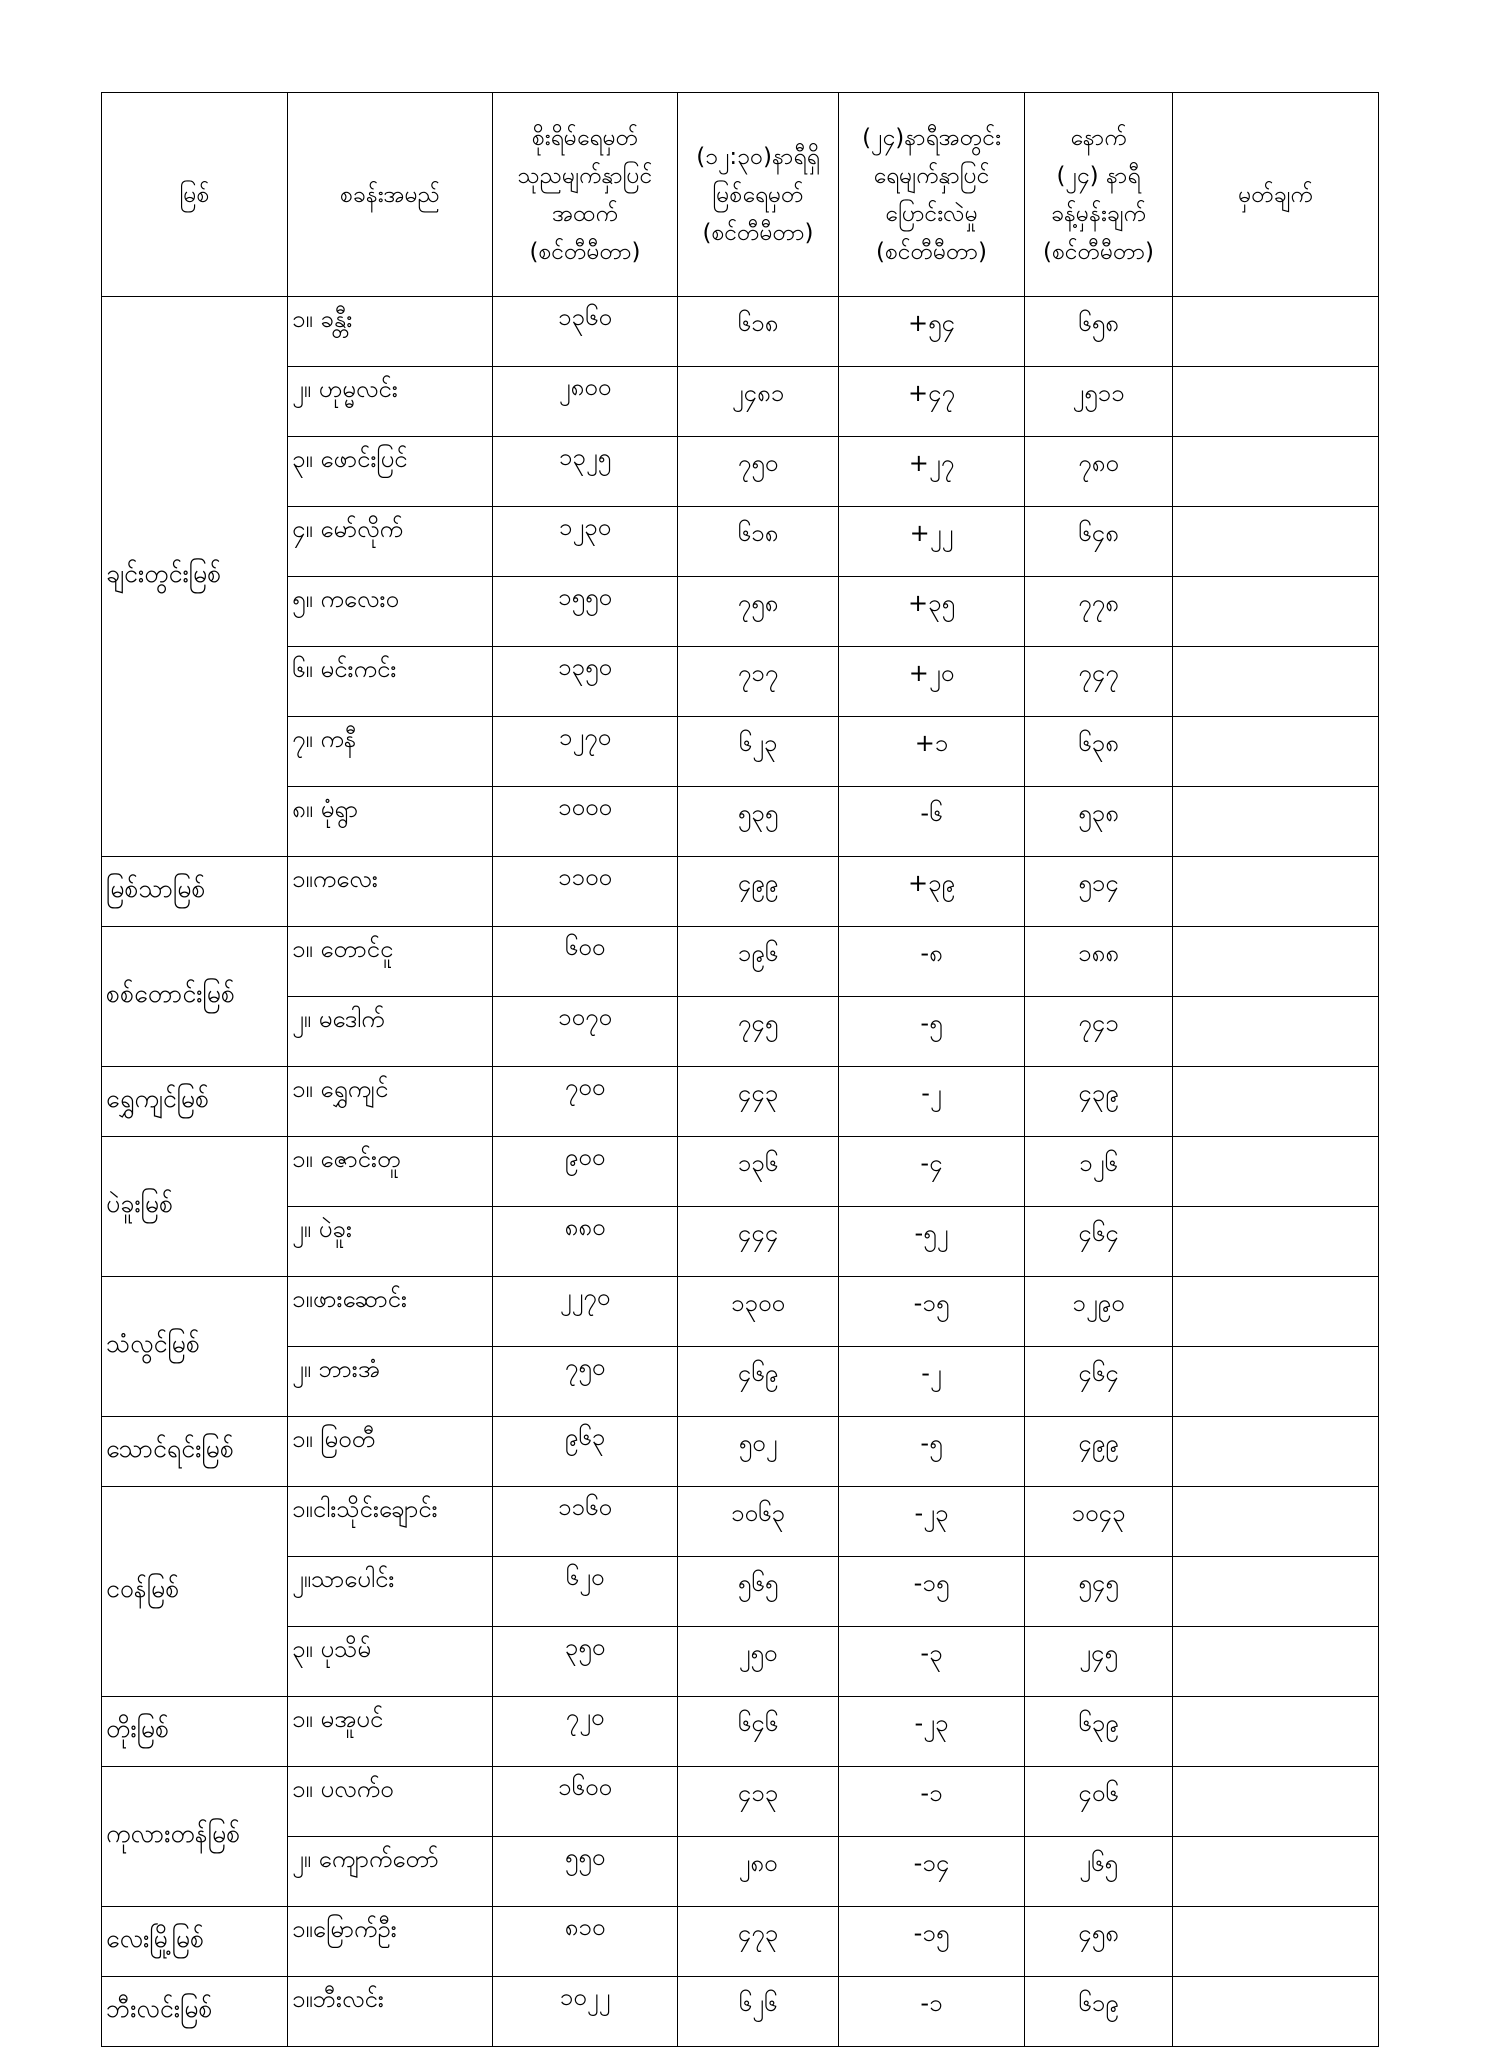  Describe the element at coordinates (585, 891) in the screenshot. I see `danger-level: ၁၁၀၀` at that location.